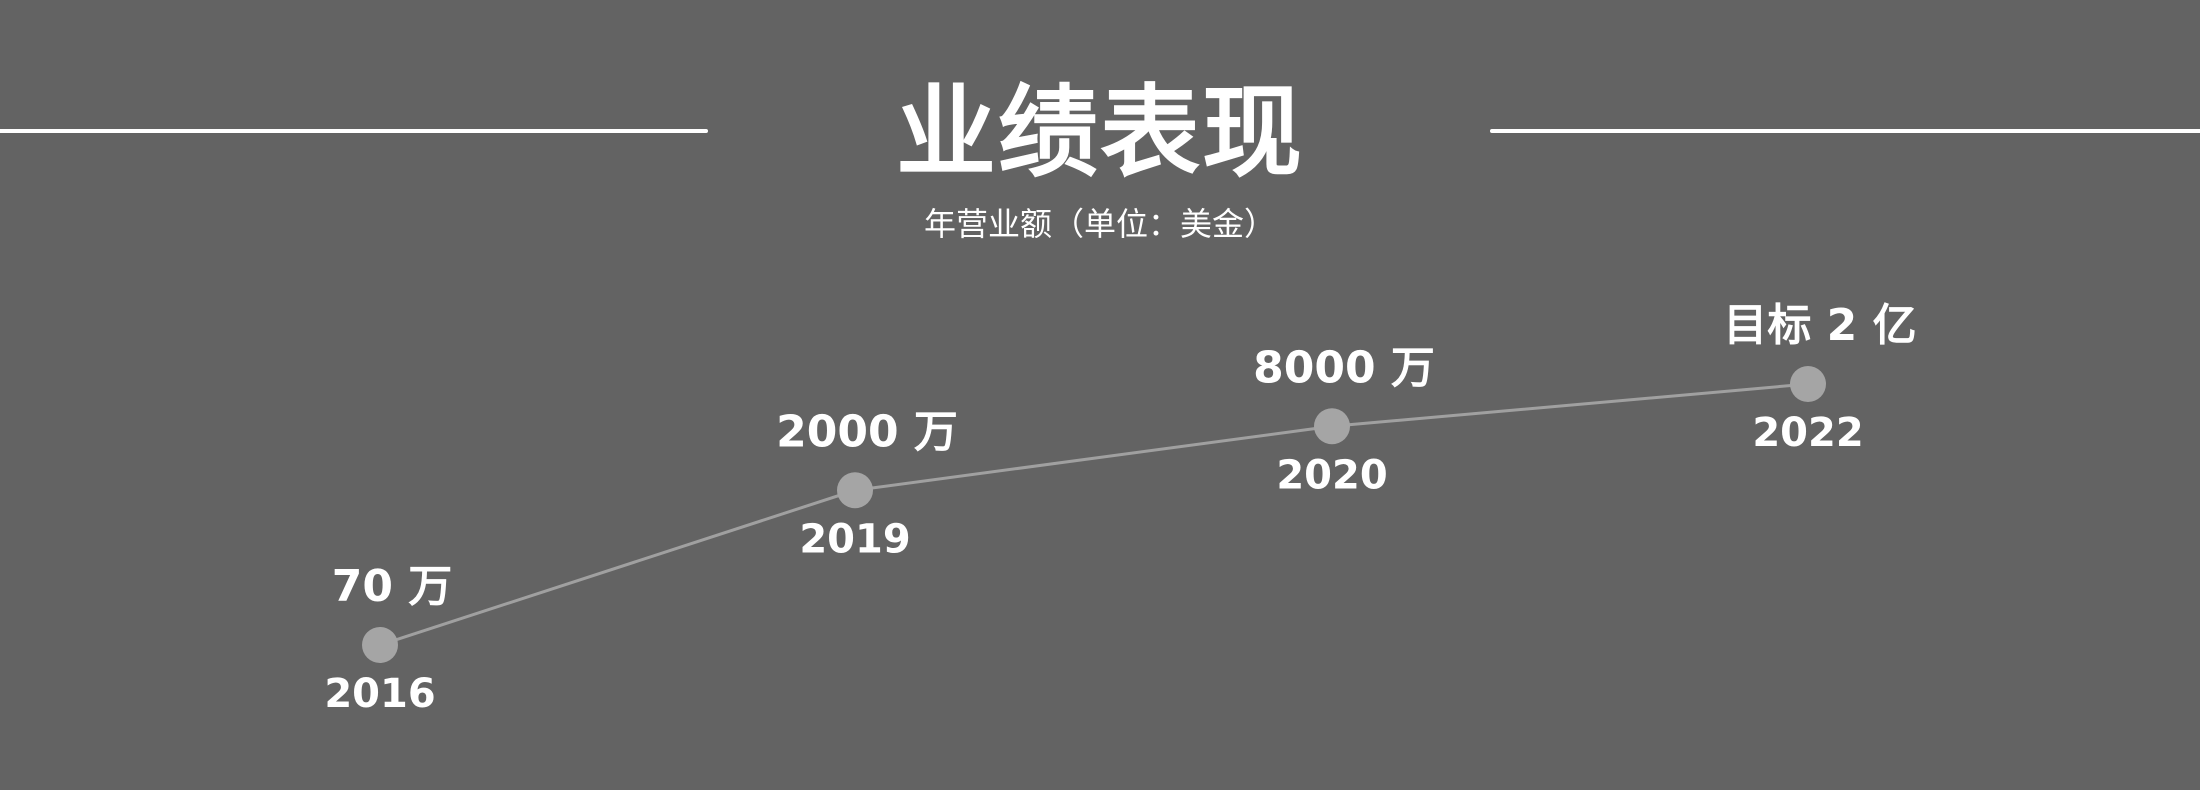  What do you see at coordinates (1819, 325) in the screenshot?
I see `data-label-2022: 目标 2 亿` at bounding box center [1819, 325].